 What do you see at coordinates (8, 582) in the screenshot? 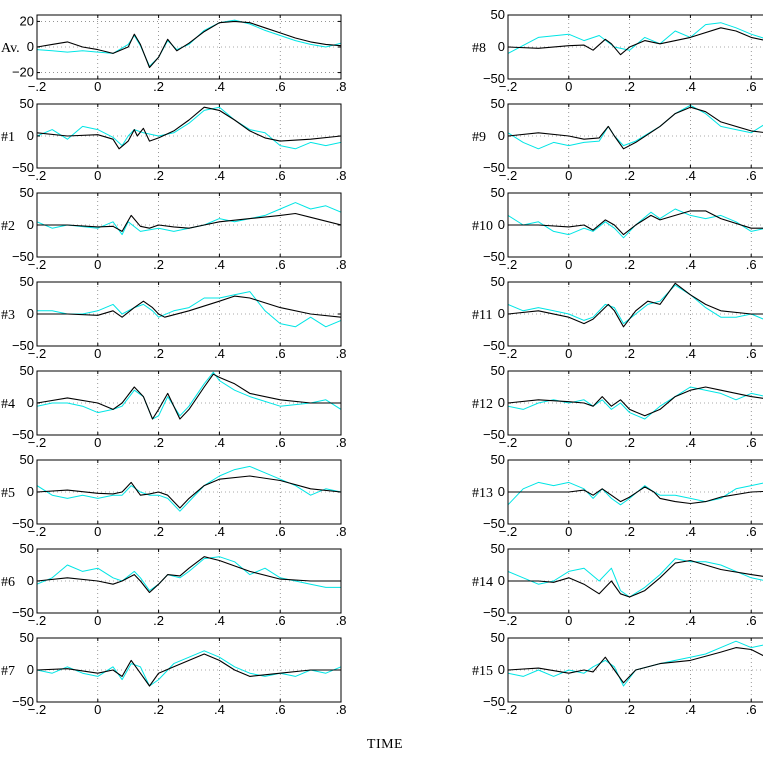
I see `panel-label: #6` at bounding box center [8, 582].